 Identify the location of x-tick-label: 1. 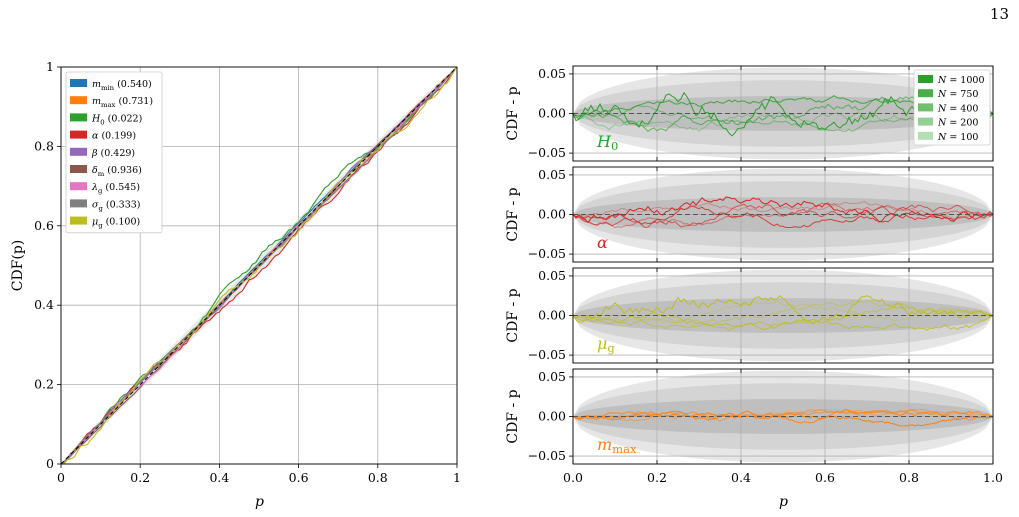
(457, 477).